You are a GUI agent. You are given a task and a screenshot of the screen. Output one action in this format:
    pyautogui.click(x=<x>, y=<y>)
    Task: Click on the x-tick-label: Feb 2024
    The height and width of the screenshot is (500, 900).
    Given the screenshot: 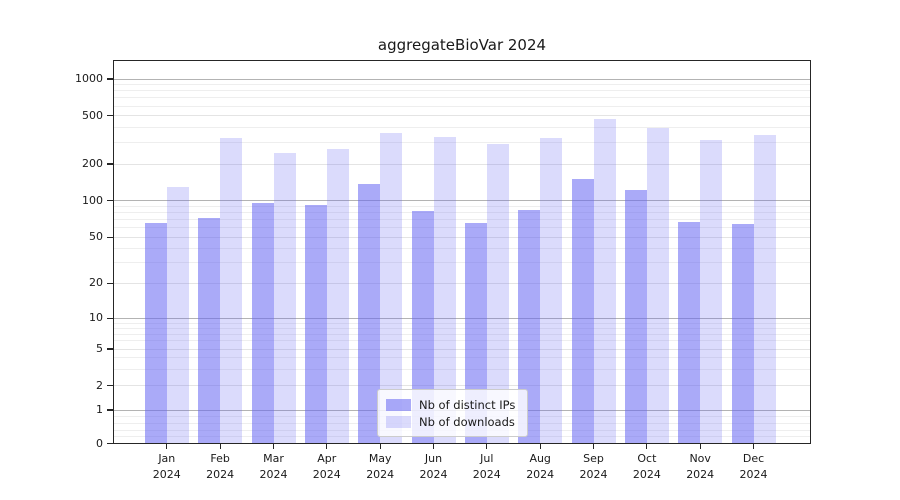 What is the action you would take?
    pyautogui.click(x=220, y=466)
    